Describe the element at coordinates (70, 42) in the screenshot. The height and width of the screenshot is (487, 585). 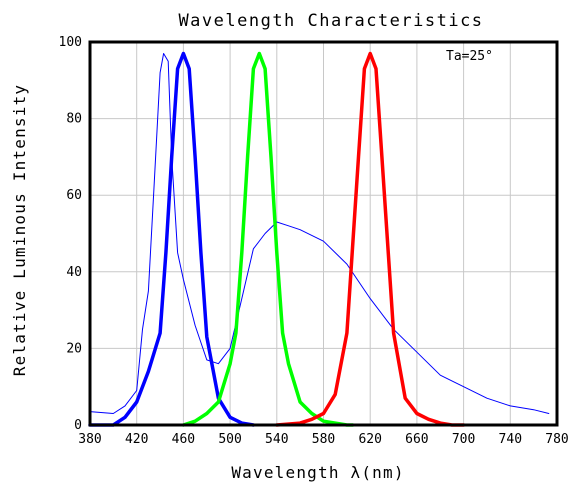
I see `y-tick-label: 100` at that location.